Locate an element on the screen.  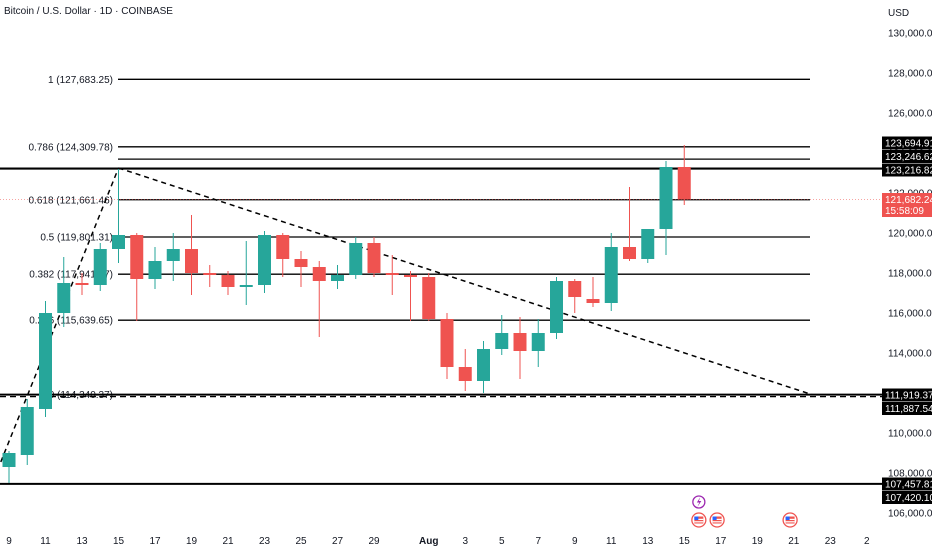
y-tick-label: 120,000.00 is located at coordinates (910, 234).